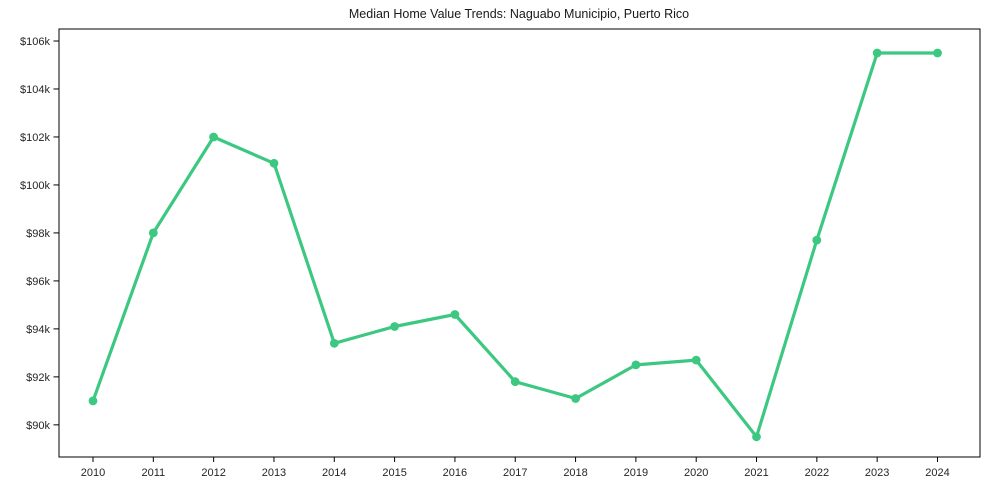  I want to click on y-tick-label: $92k, so click(38, 378).